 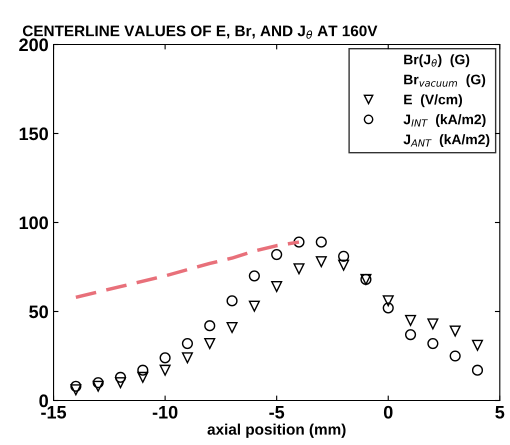 I want to click on legend-label: J$_{ANT}$ (kA/m2), so click(x=446, y=141).